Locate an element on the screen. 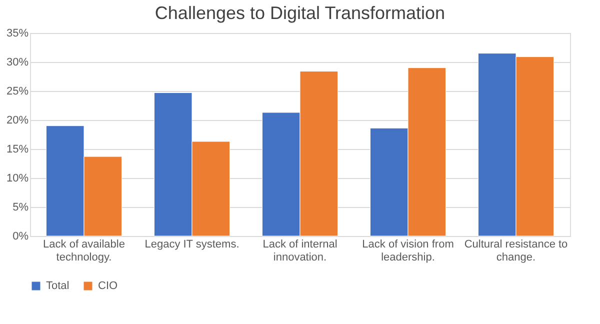 This screenshot has width=600, height=324. x-tick-label: Lack of internal innovation. is located at coordinates (300, 251).